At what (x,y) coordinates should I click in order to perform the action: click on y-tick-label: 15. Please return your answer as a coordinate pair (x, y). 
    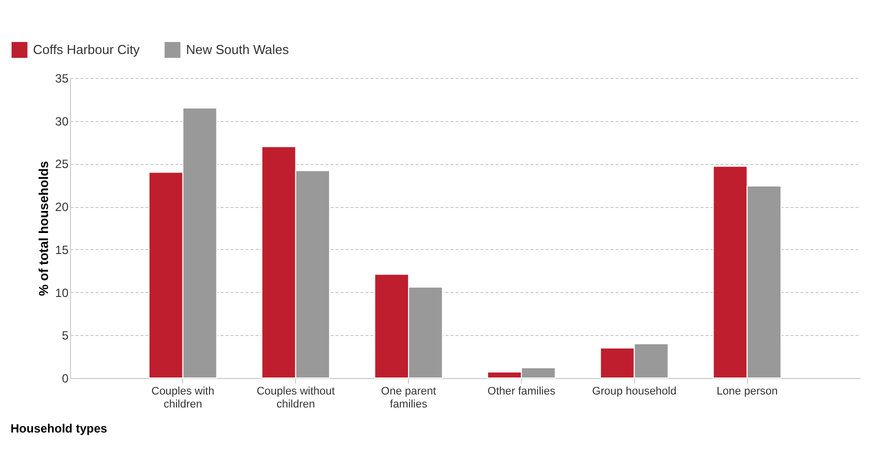
    Looking at the image, I should click on (62, 249).